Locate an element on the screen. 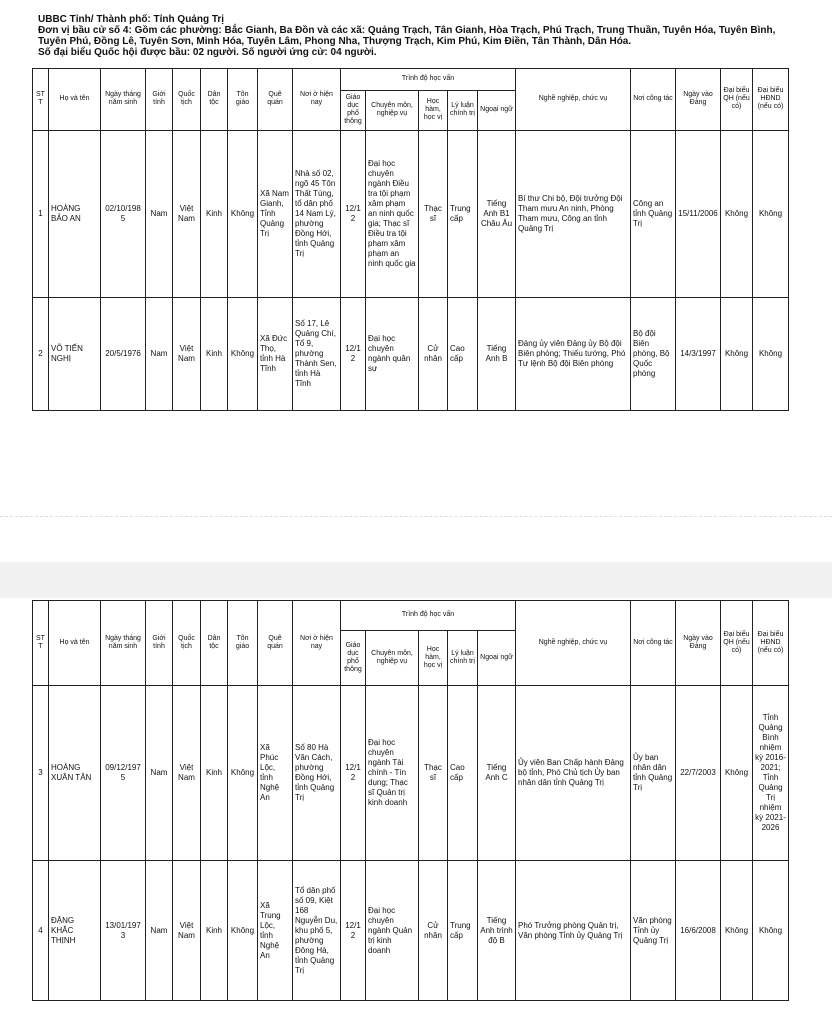  cell: Xã Phúc Lộc, tỉnh Nghệ An is located at coordinates (275, 773).